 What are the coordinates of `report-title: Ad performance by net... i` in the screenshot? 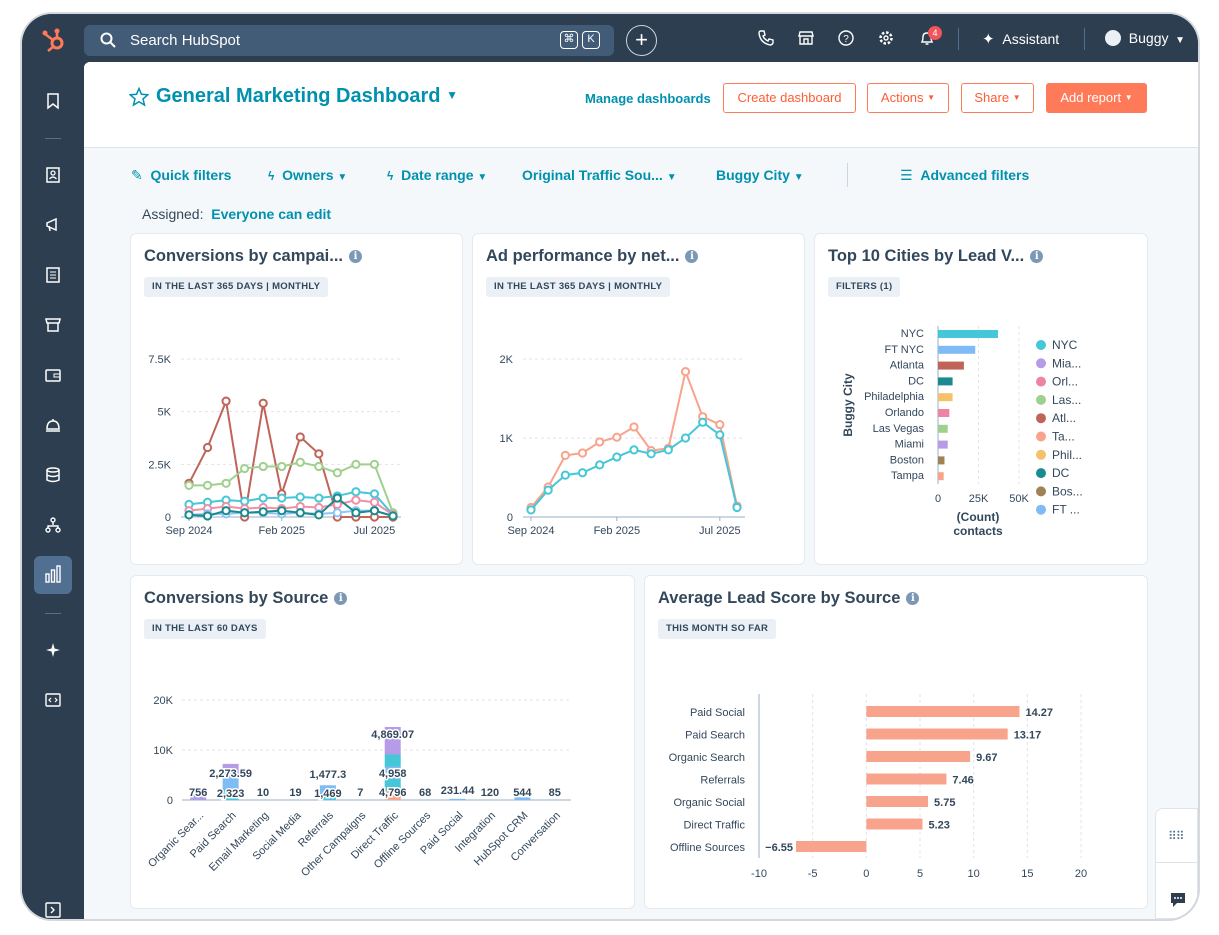 It's located at (592, 256).